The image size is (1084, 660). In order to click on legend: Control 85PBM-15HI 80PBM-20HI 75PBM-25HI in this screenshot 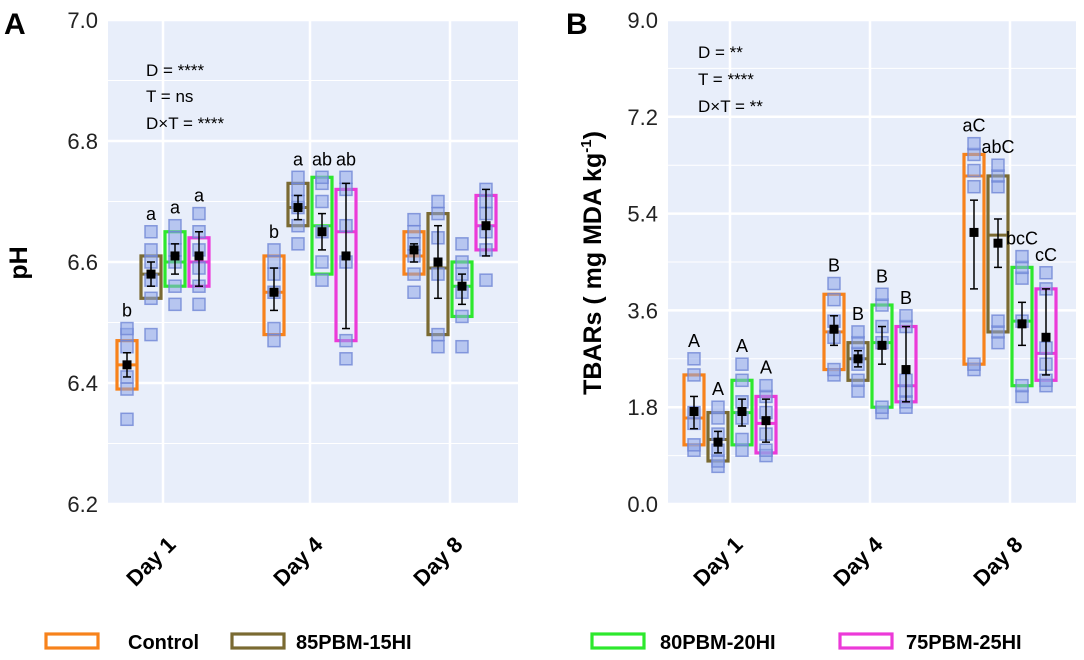, I will do `click(533, 643)`.